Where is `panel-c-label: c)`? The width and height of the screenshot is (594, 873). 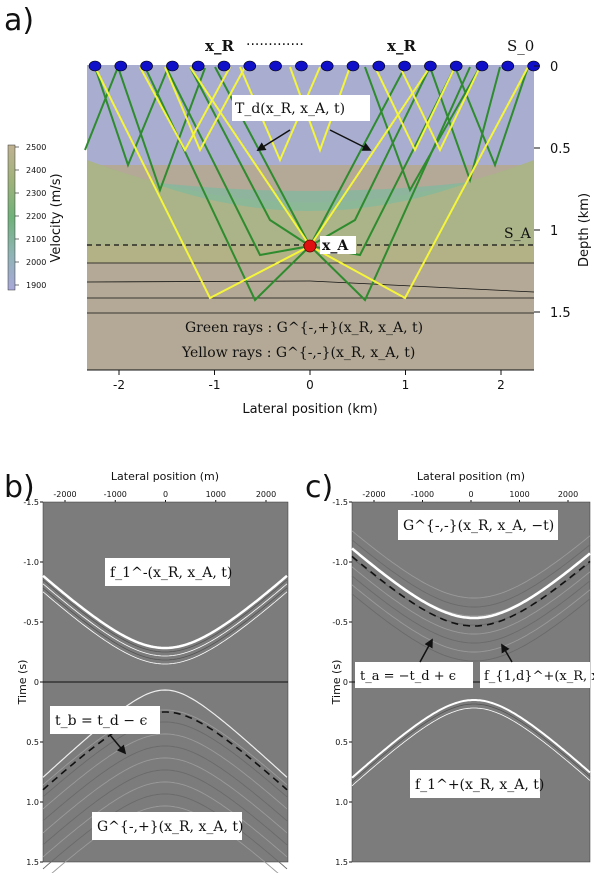
panel-c-label: c) is located at coordinates (319, 487).